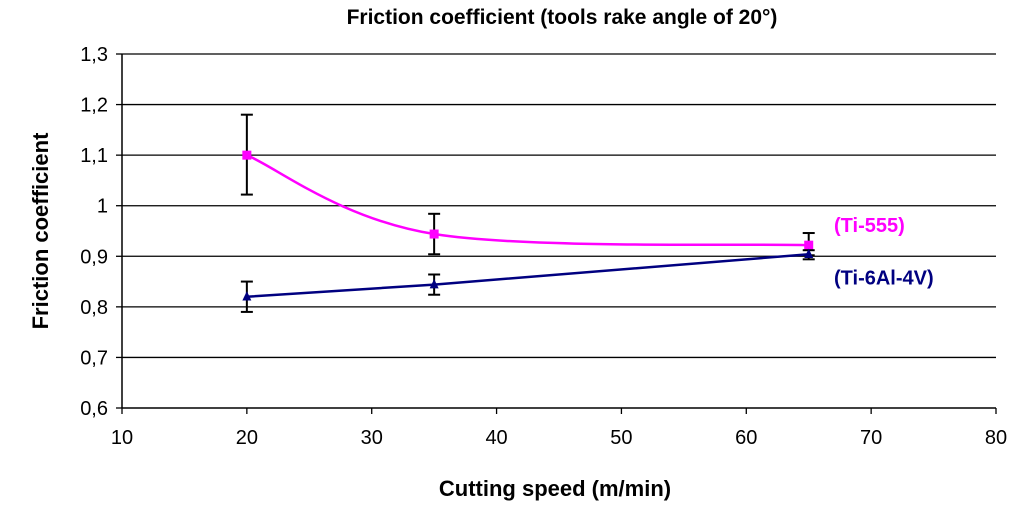 This screenshot has height=512, width=1024. What do you see at coordinates (621, 438) in the screenshot?
I see `x-tick-label: 50` at bounding box center [621, 438].